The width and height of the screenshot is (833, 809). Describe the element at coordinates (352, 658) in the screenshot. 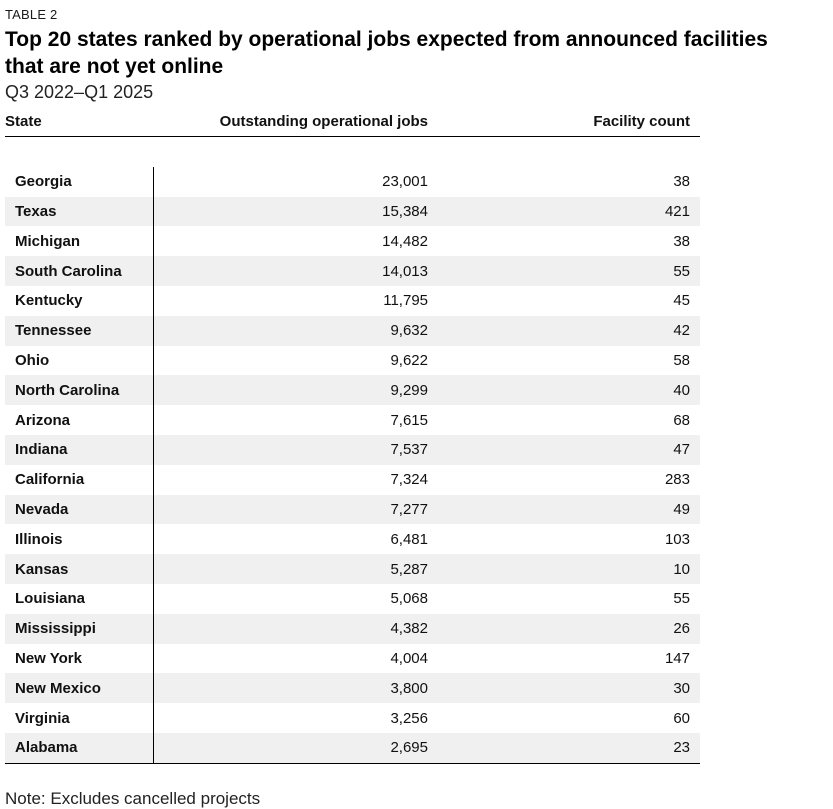

I see `table-row: New York 4,004 147` at that location.